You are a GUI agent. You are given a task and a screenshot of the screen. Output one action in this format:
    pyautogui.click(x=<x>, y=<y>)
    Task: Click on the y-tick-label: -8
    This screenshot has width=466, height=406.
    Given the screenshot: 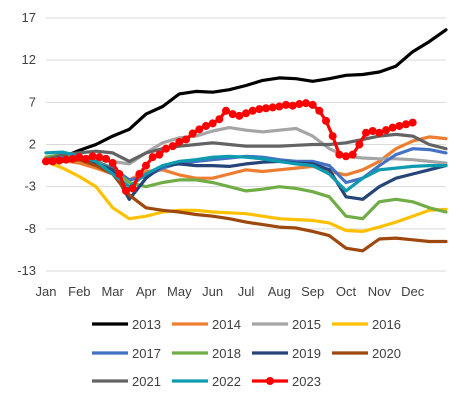 What is the action you would take?
    pyautogui.click(x=30, y=228)
    